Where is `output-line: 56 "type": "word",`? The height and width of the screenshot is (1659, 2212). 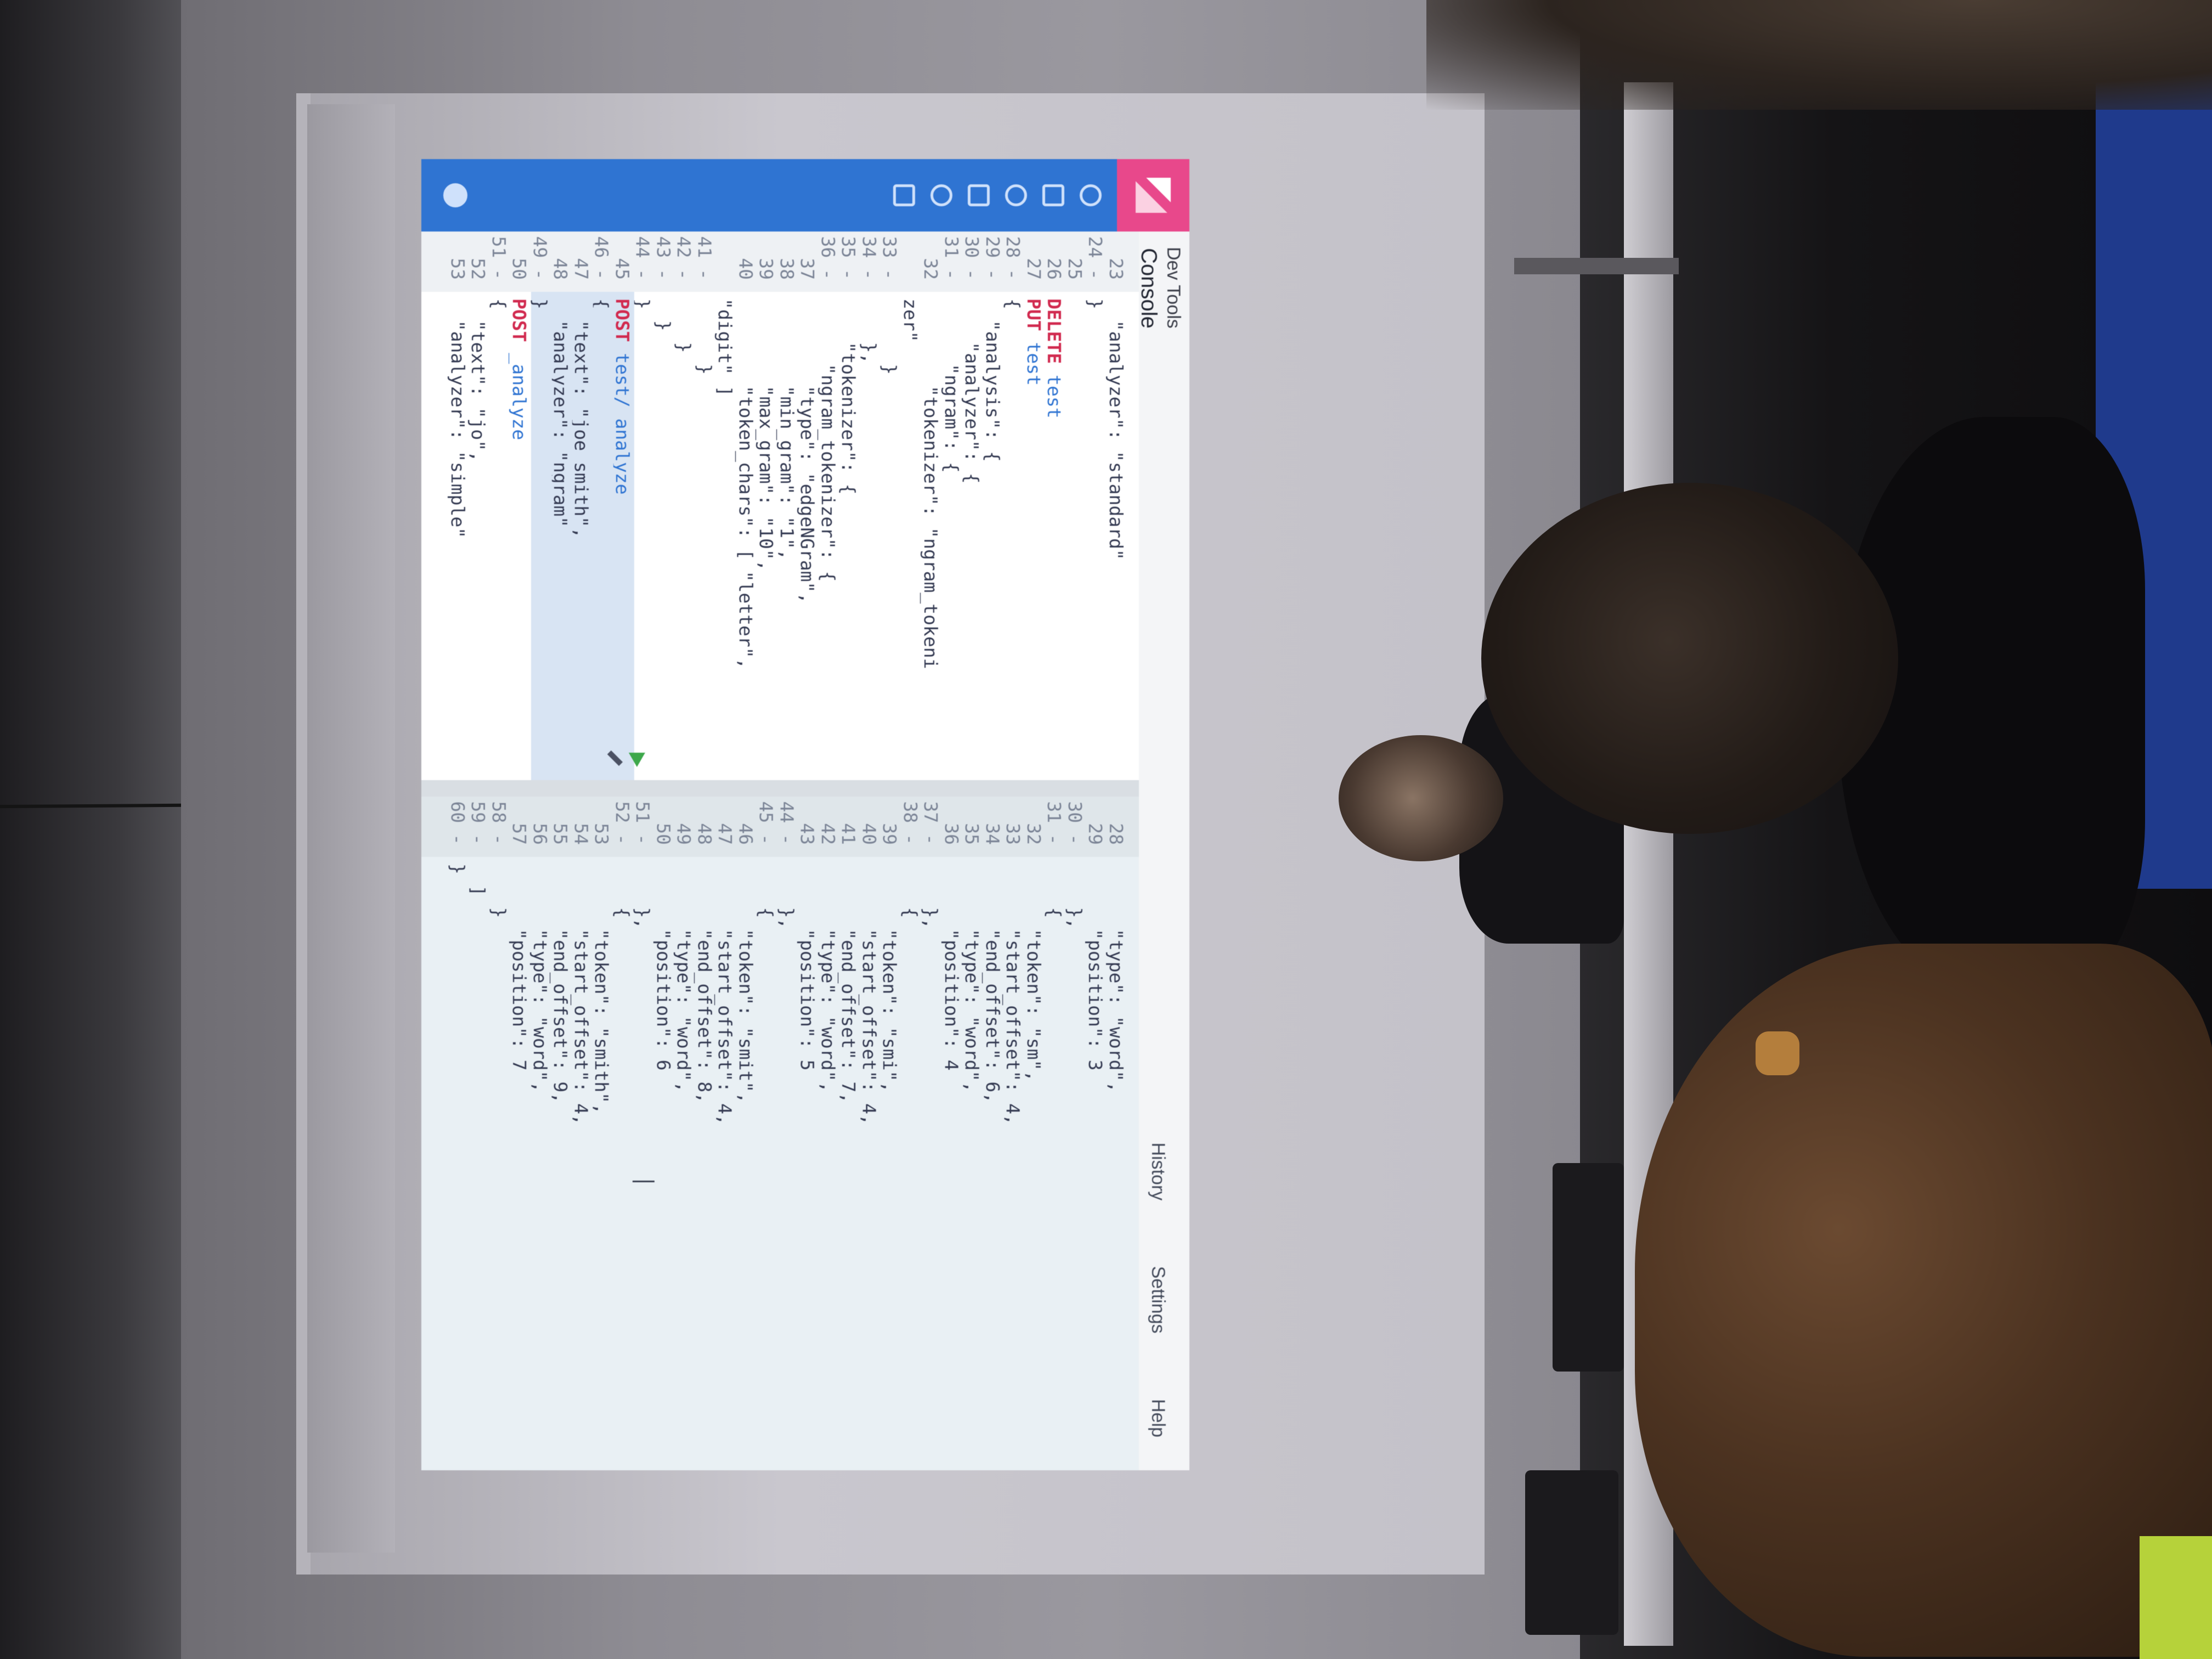
output-line: 56 "type": "word", is located at coordinates (540, 945).